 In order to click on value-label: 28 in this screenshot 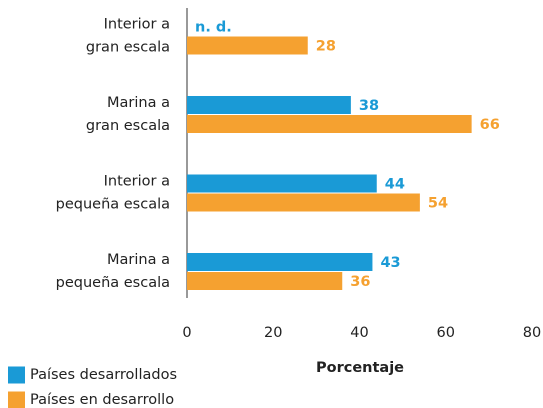, I will do `click(326, 47)`.